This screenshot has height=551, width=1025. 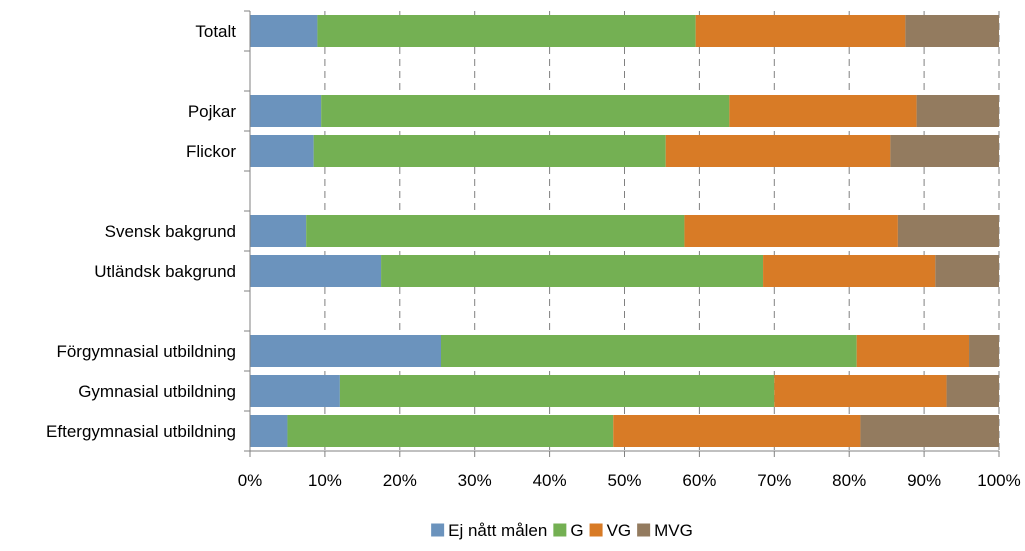 I want to click on x-tick-label: 20%, so click(x=400, y=480).